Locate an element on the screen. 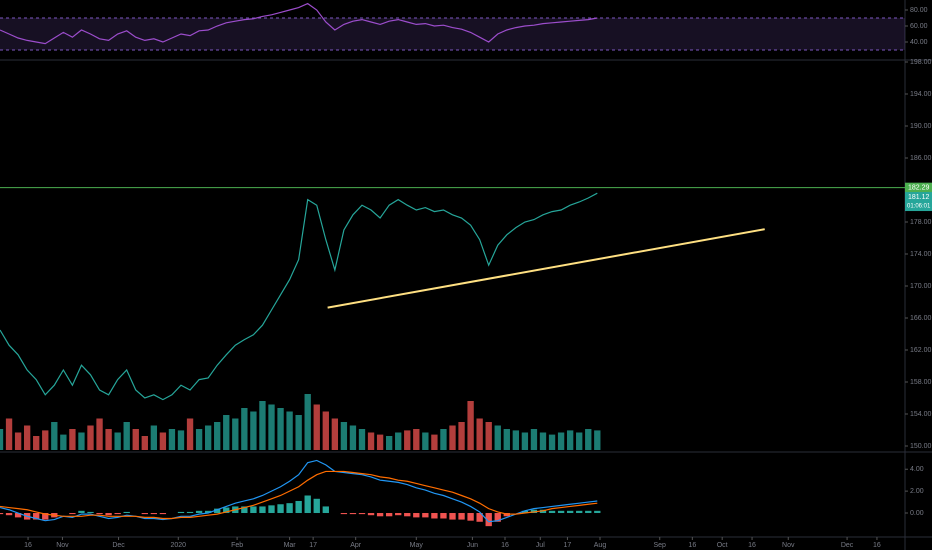  y-tick-label: 198.00 is located at coordinates (921, 62).